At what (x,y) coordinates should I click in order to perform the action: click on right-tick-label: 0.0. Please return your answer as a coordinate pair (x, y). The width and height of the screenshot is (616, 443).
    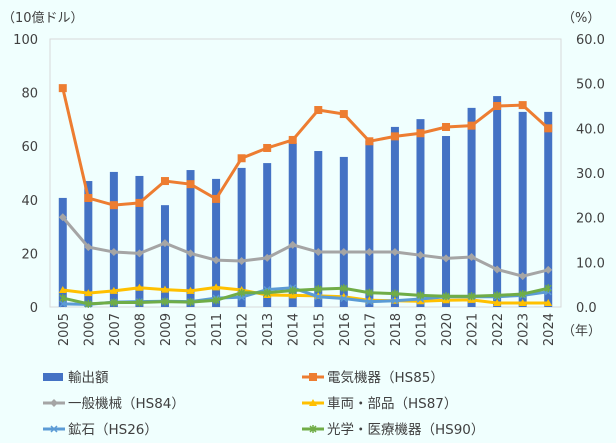
    Looking at the image, I should click on (586, 308).